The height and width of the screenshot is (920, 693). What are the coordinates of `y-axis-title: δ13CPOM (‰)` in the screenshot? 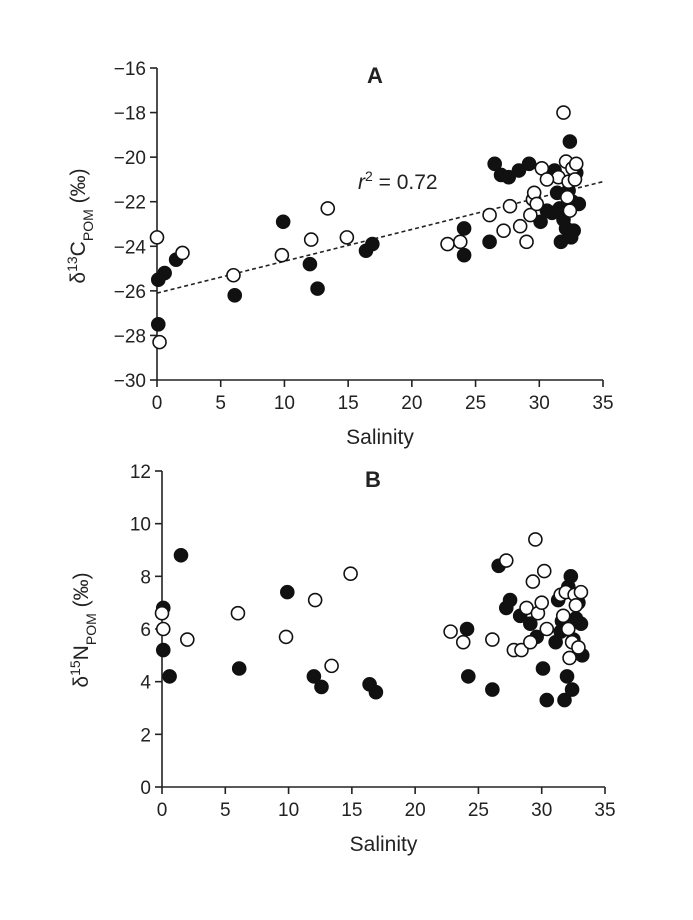 It's located at (80, 225).